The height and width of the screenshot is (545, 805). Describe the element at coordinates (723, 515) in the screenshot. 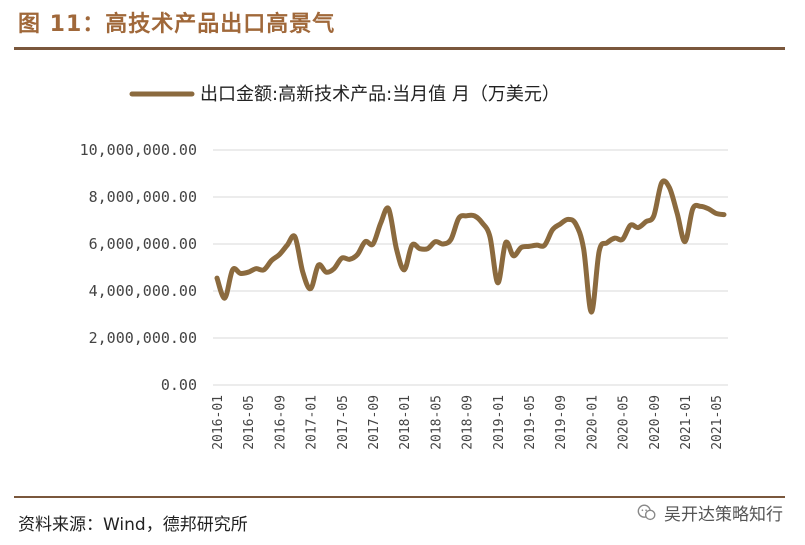

I see `watermark-text: 吴开达策略知行` at that location.